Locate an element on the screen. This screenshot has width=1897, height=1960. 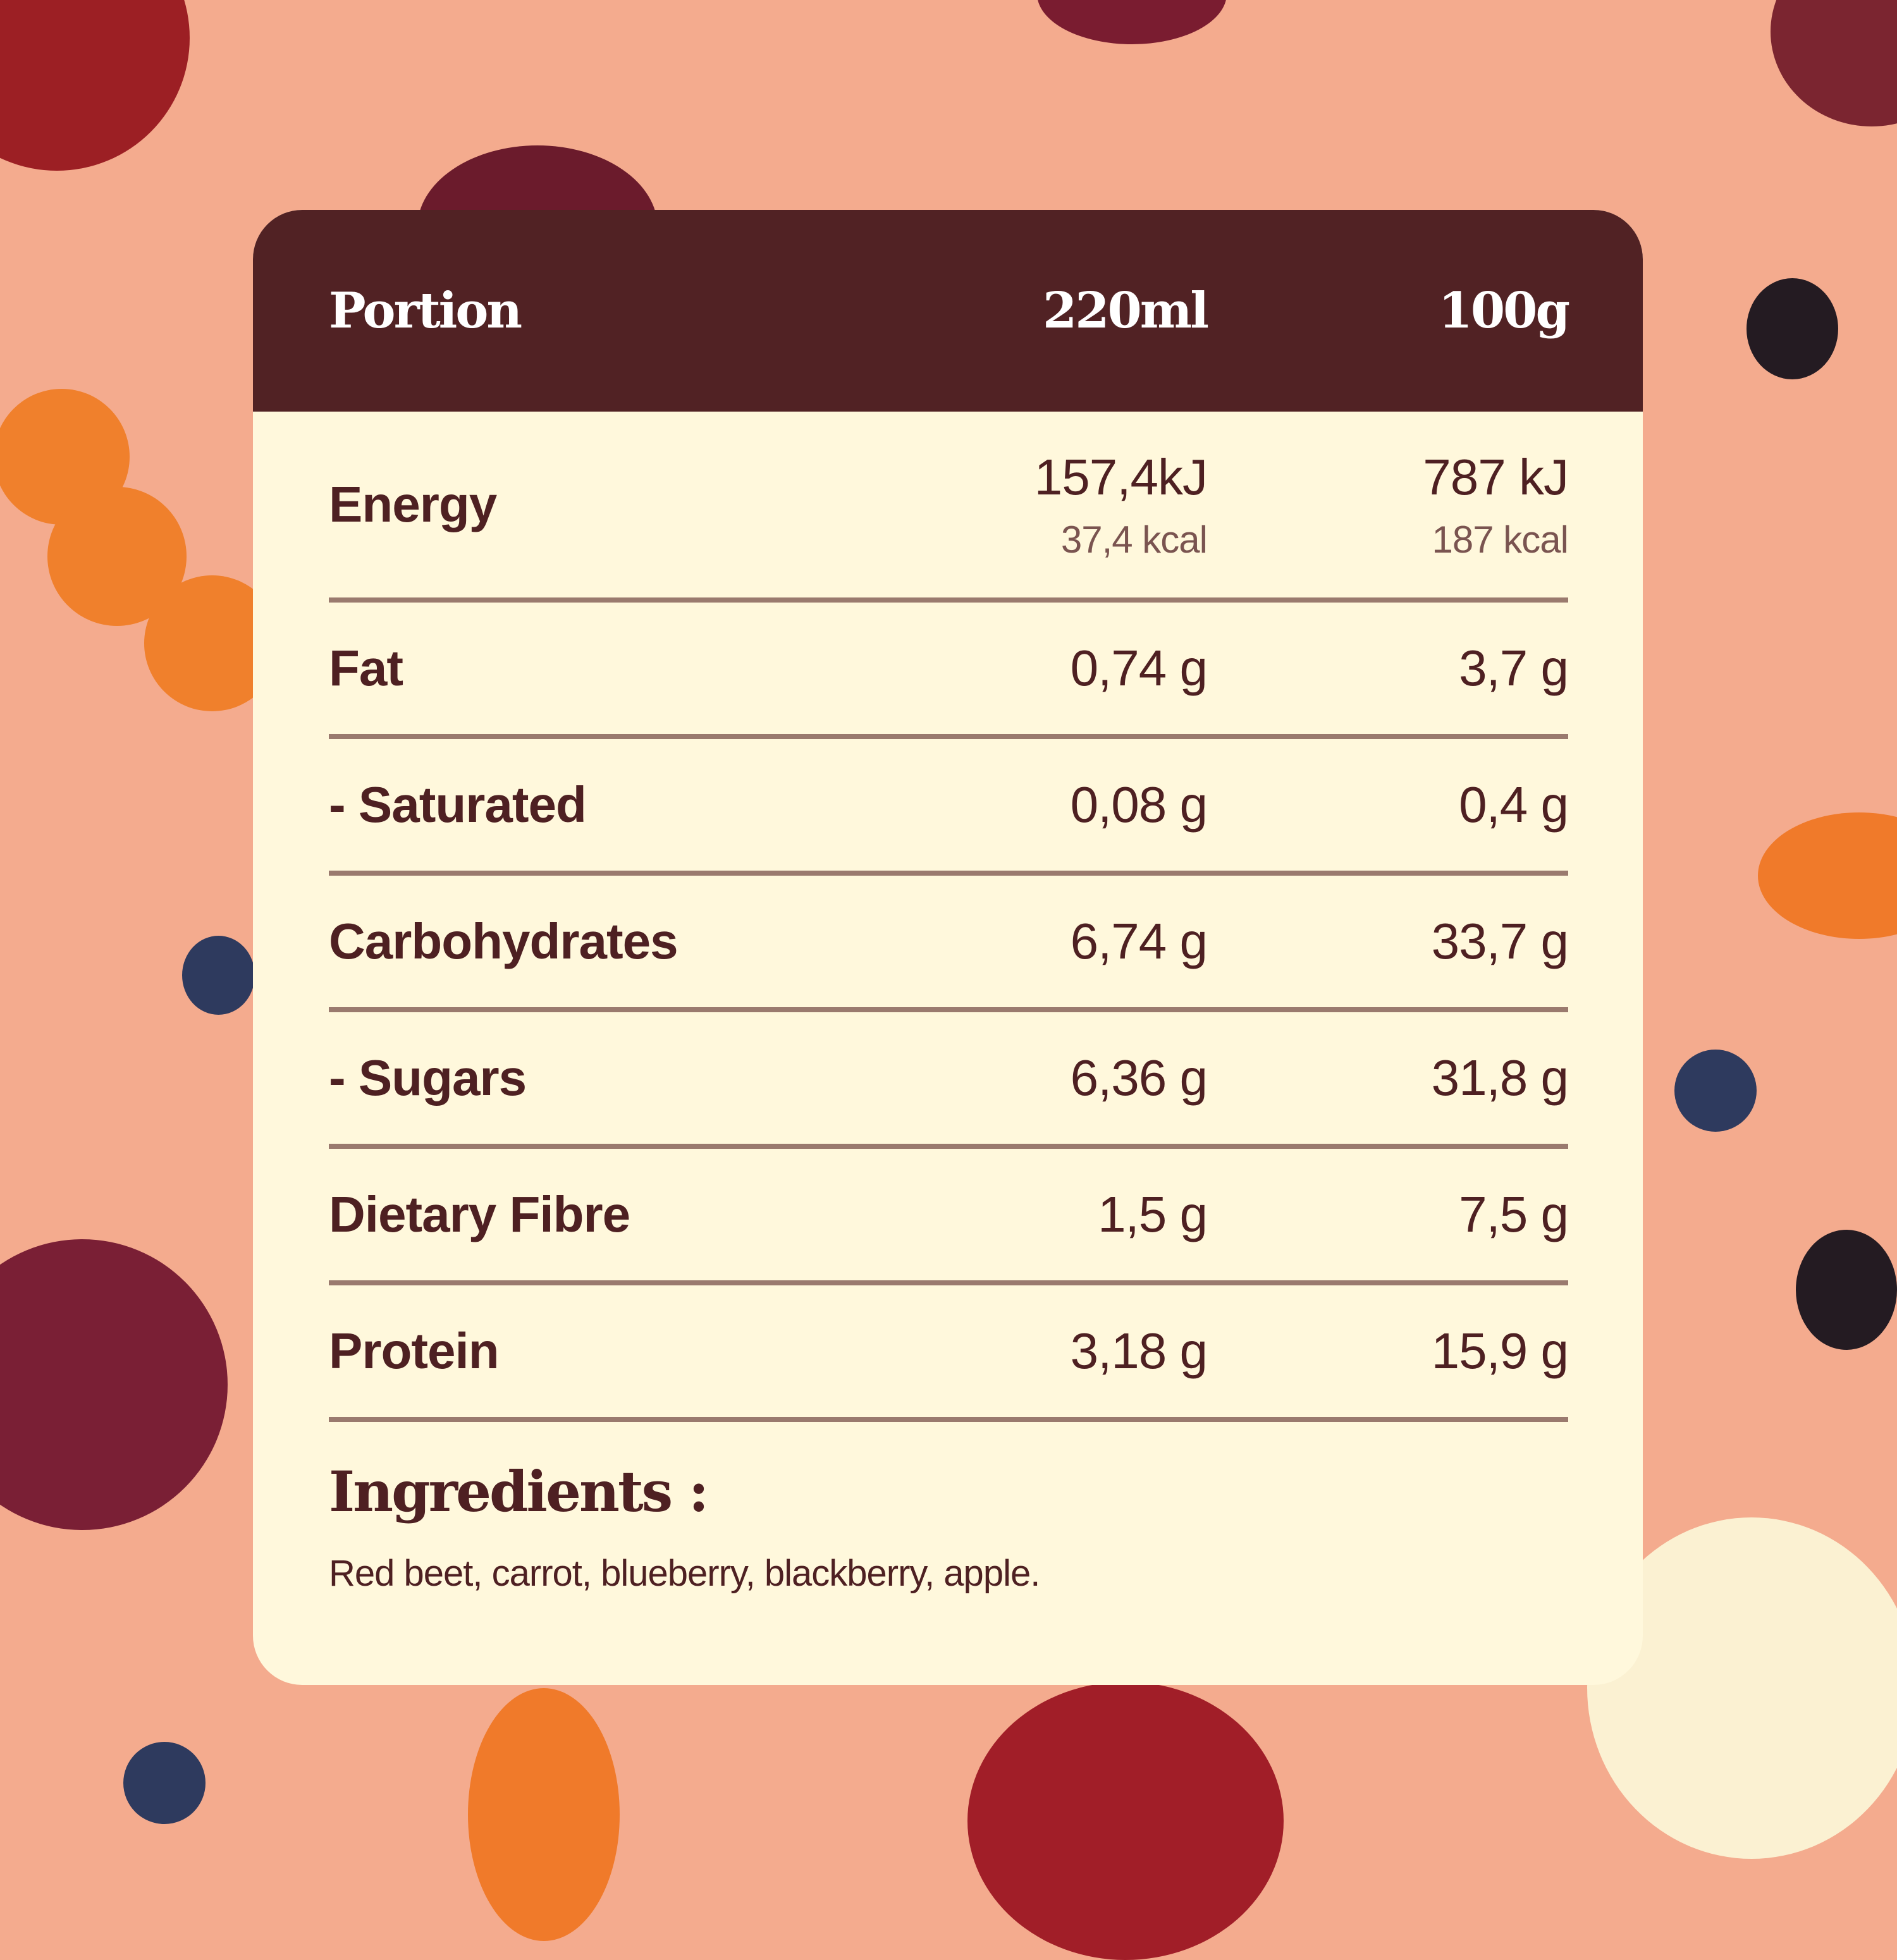
row-label: - Sugars is located at coordinates (428, 1078).